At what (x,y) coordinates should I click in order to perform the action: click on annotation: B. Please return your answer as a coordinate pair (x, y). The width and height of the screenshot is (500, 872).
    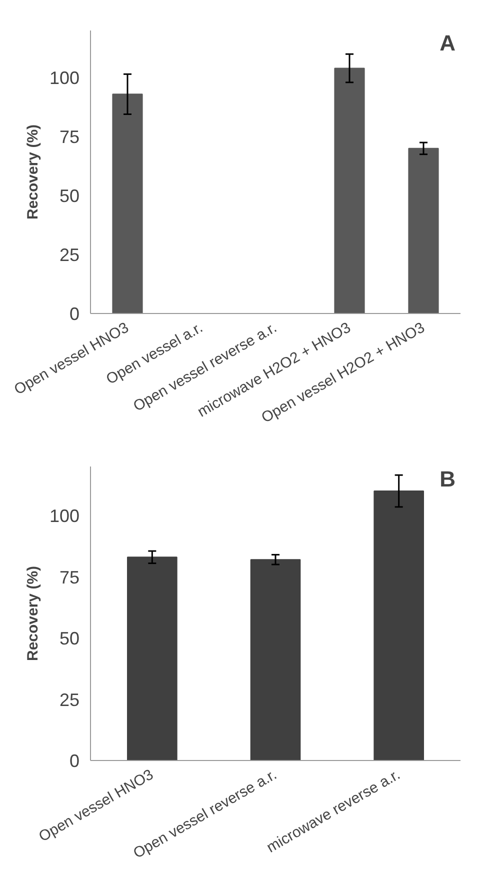
    Looking at the image, I should click on (448, 479).